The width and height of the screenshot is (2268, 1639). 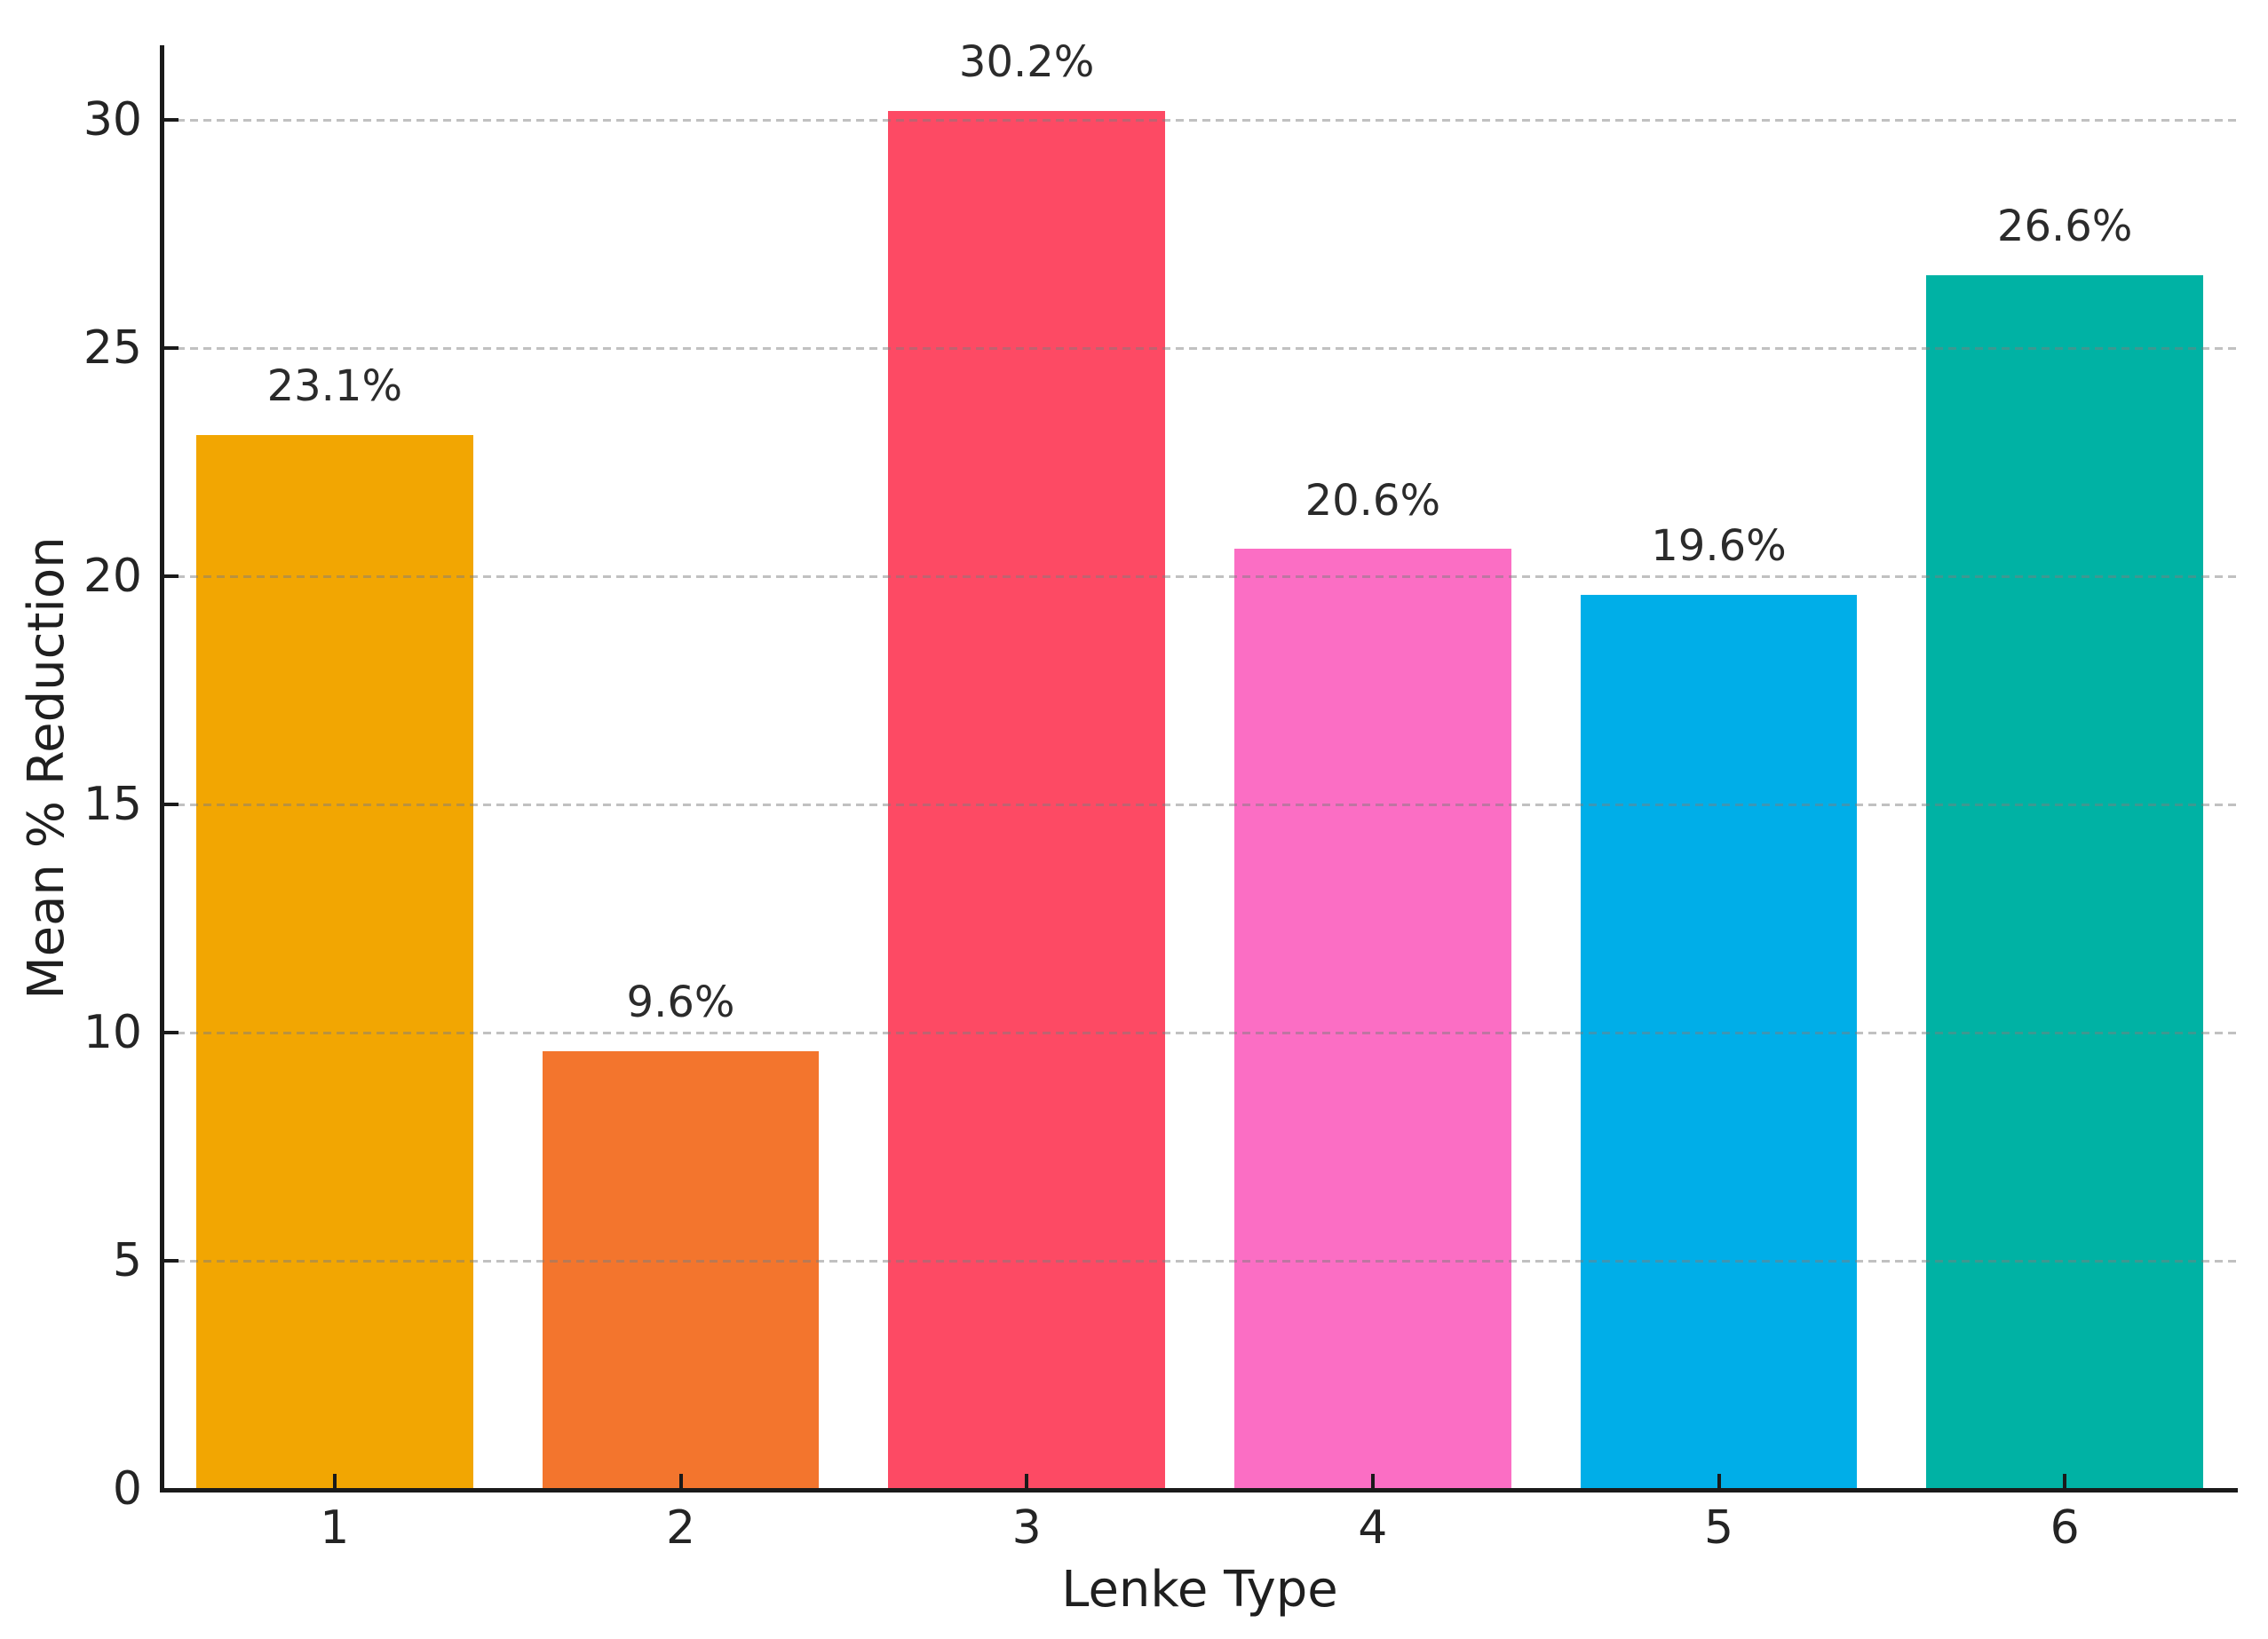 What do you see at coordinates (127, 1489) in the screenshot?
I see `y-tick-label-0: 0` at bounding box center [127, 1489].